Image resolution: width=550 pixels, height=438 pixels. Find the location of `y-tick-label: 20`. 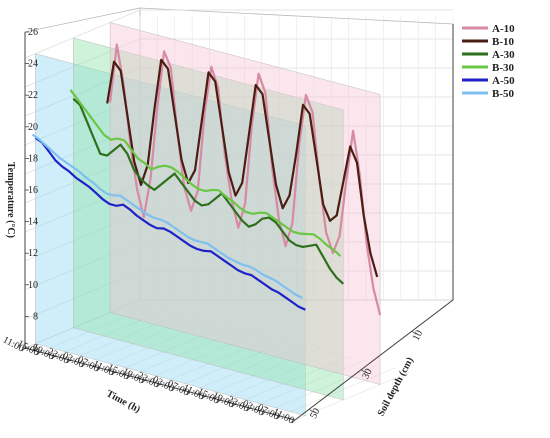

y-tick-label: 20 is located at coordinates (33, 127).